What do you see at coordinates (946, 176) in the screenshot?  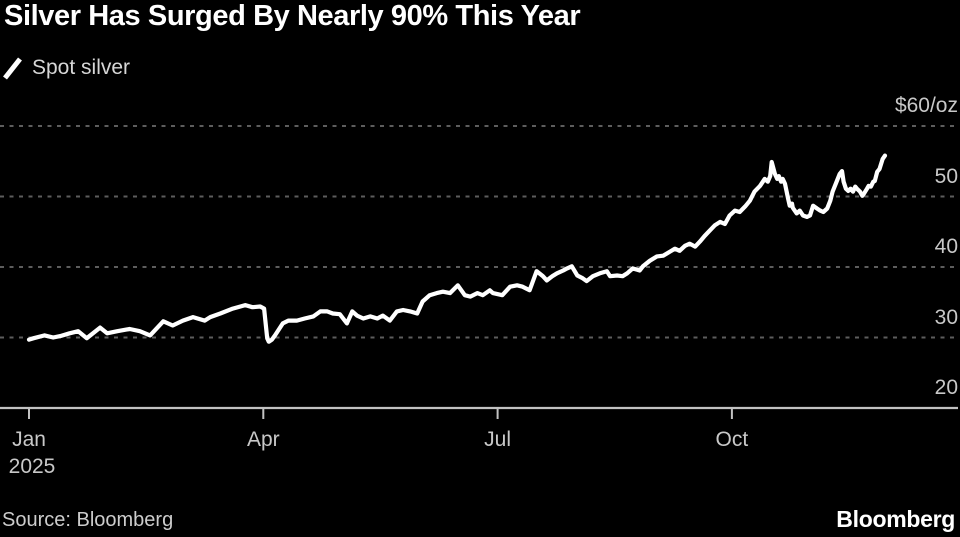 I see `y-axis-label-50: 50` at bounding box center [946, 176].